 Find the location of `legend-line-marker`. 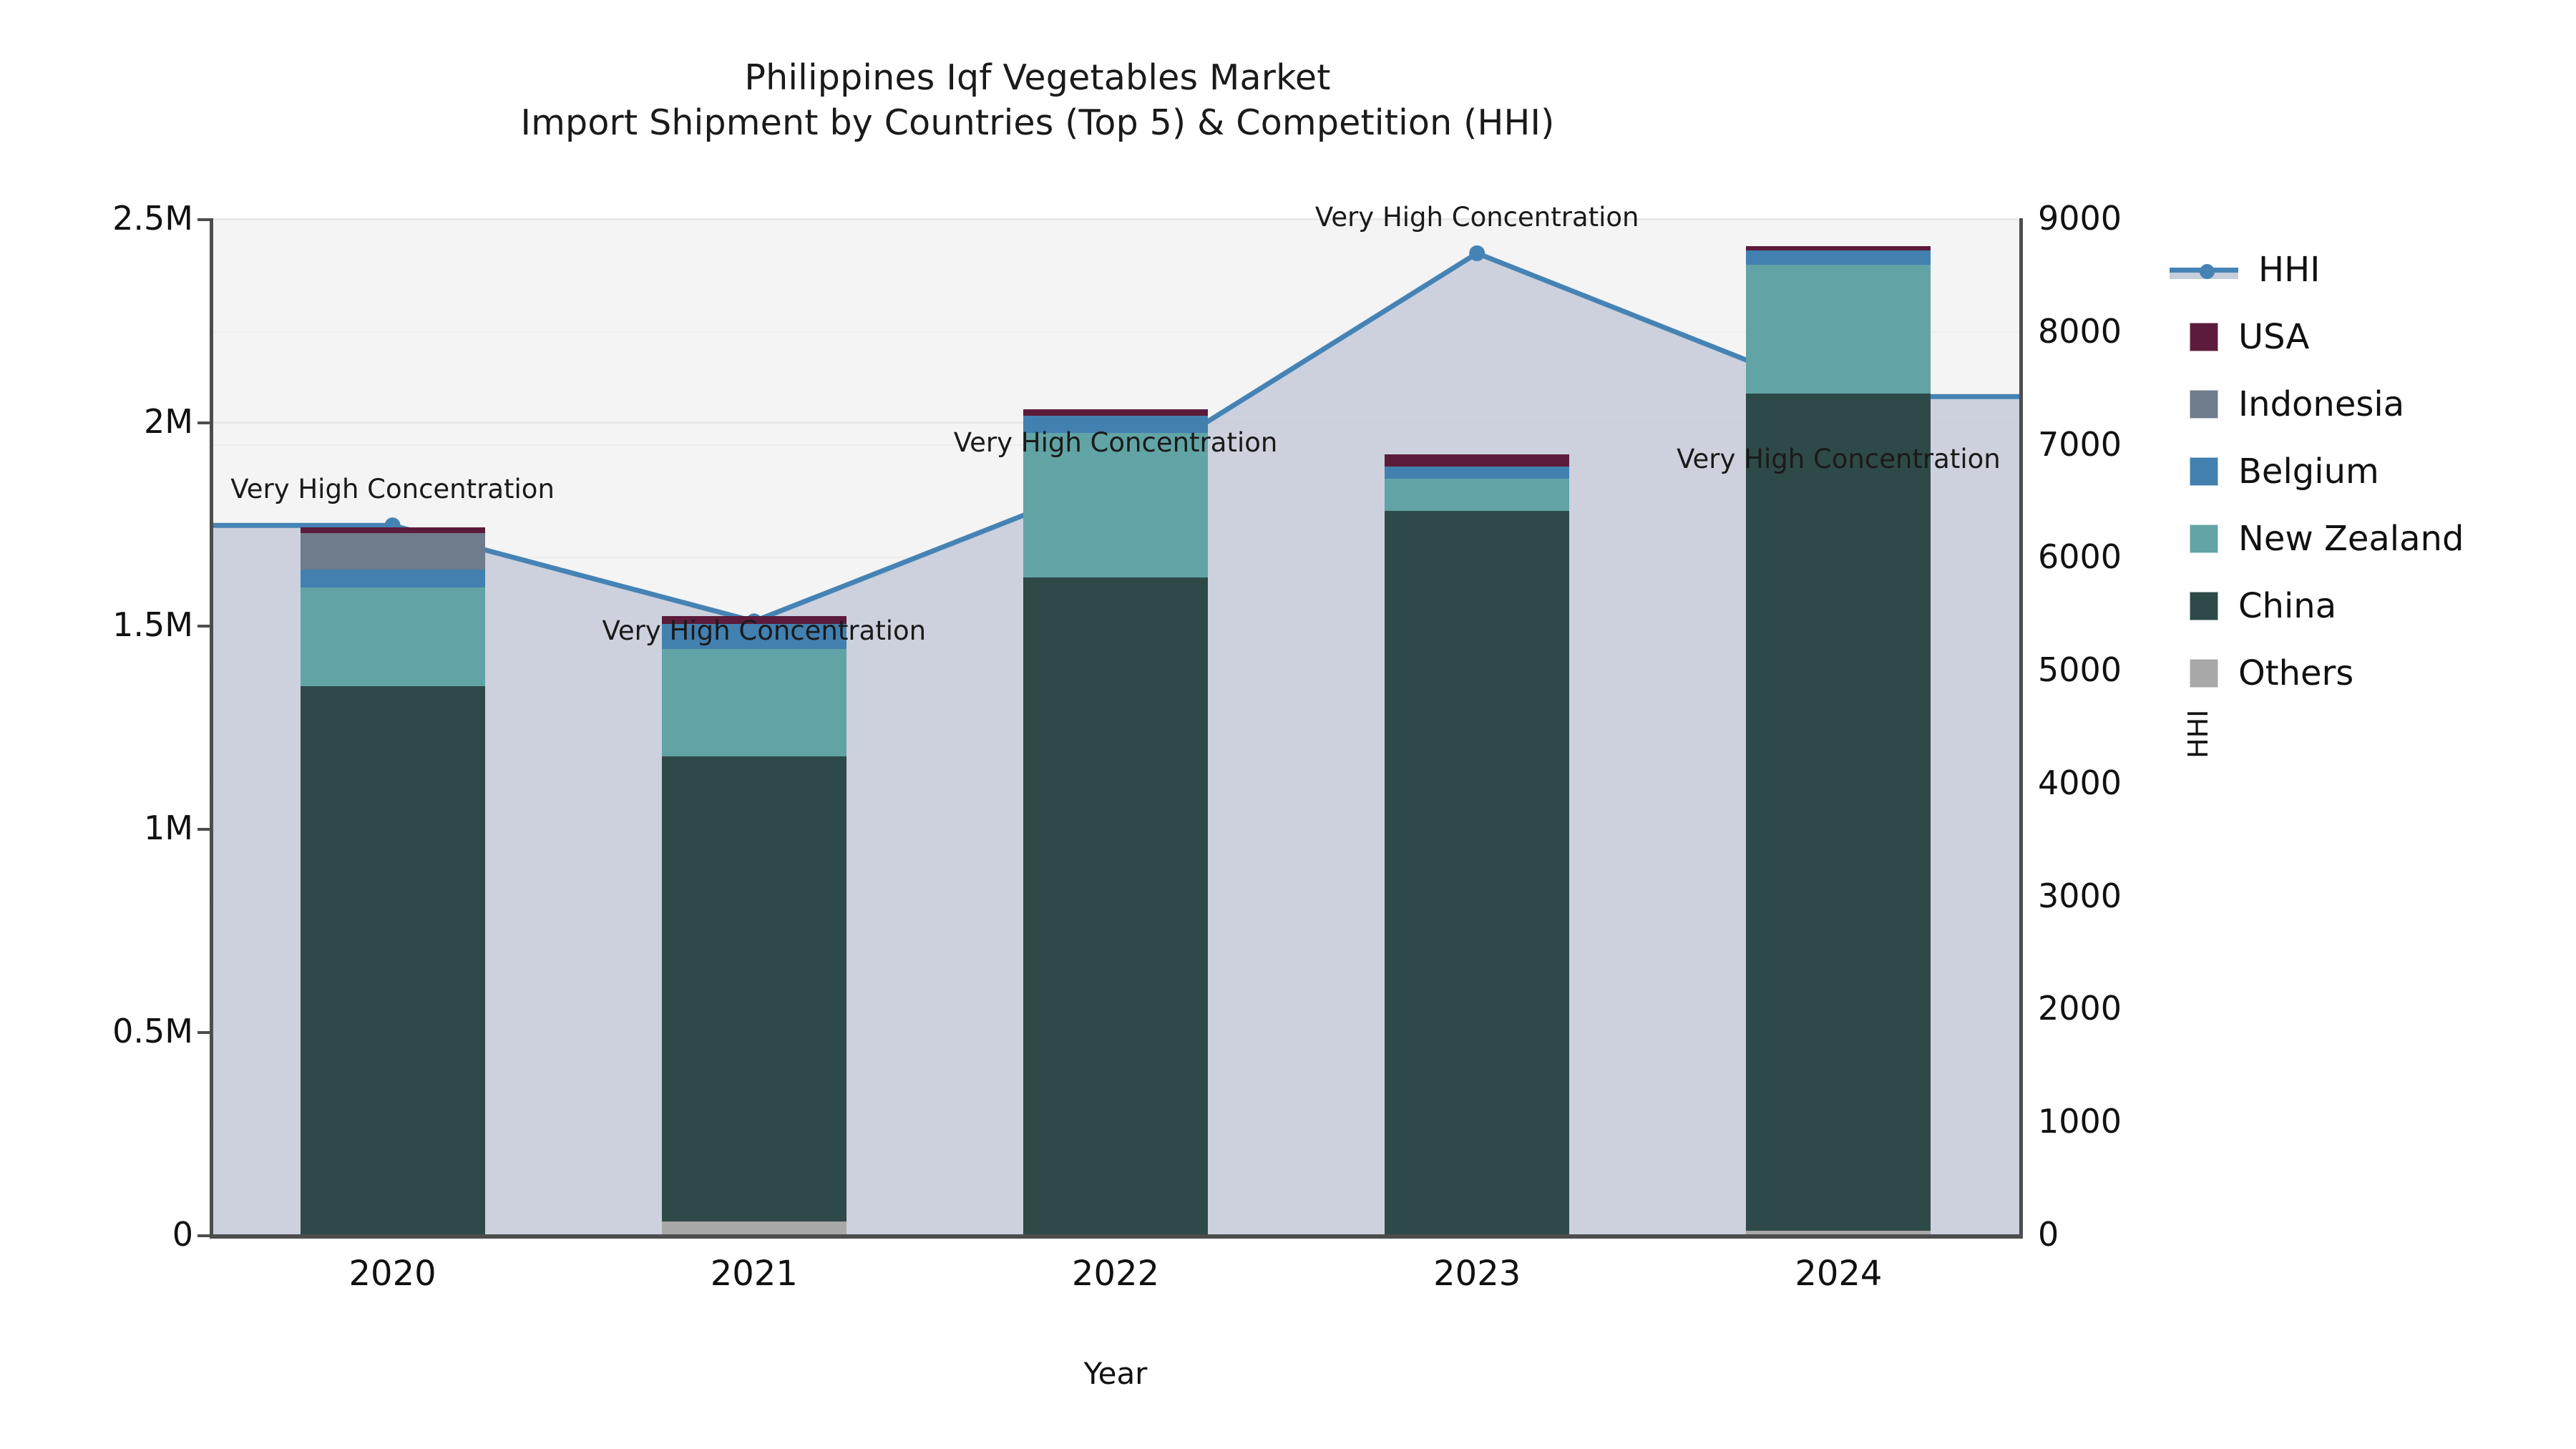

legend-line-marker is located at coordinates (2204, 269).